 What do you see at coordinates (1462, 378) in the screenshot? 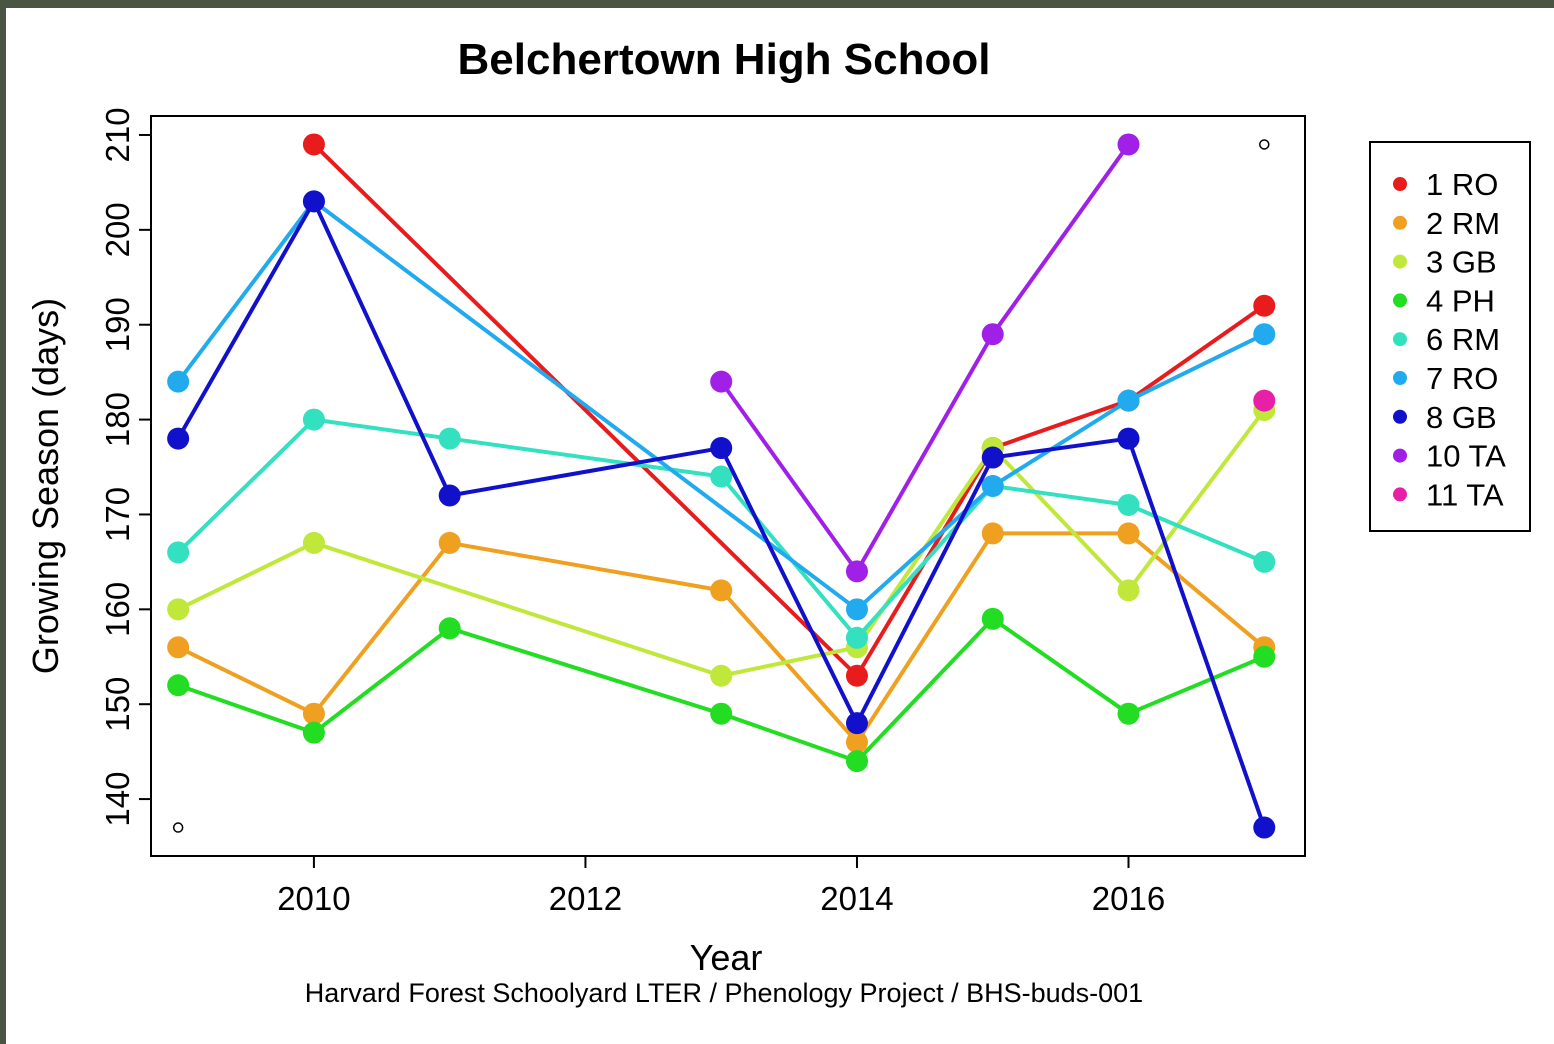
I see `legend-label: 7 RO` at bounding box center [1462, 378].